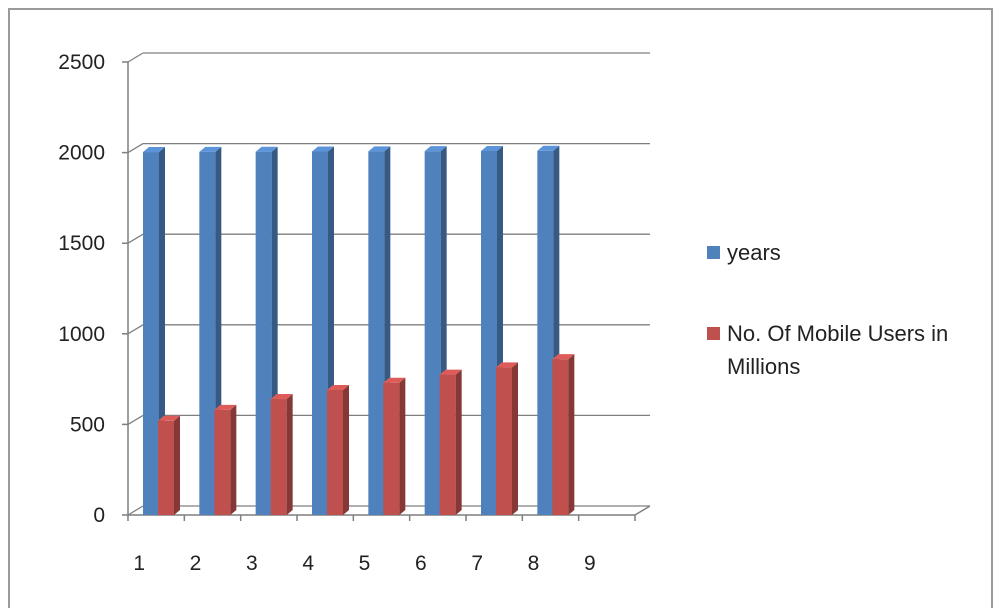 This screenshot has width=997, height=608. What do you see at coordinates (81, 334) in the screenshot?
I see `y-tick-label-2: 1000` at bounding box center [81, 334].